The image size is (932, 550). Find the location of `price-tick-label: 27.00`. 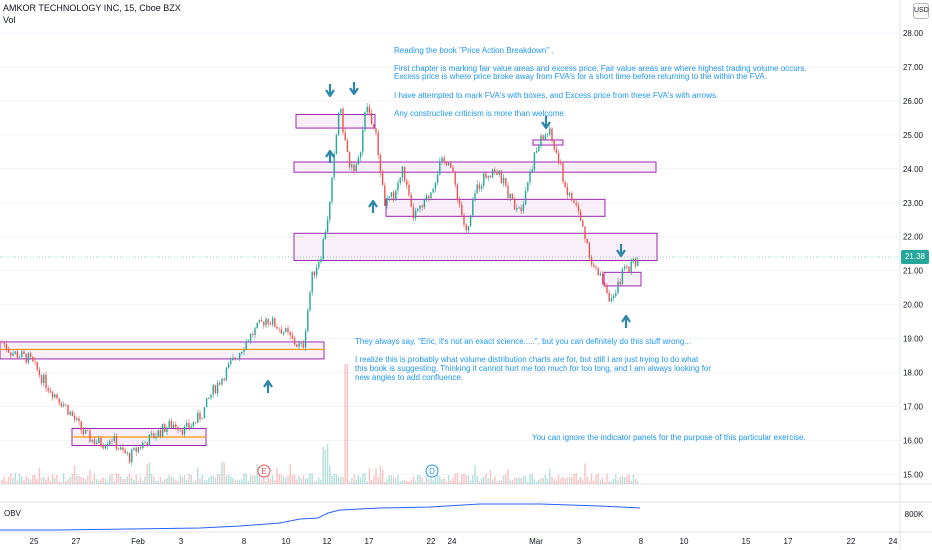

price-tick-label: 27.00 is located at coordinates (913, 67).